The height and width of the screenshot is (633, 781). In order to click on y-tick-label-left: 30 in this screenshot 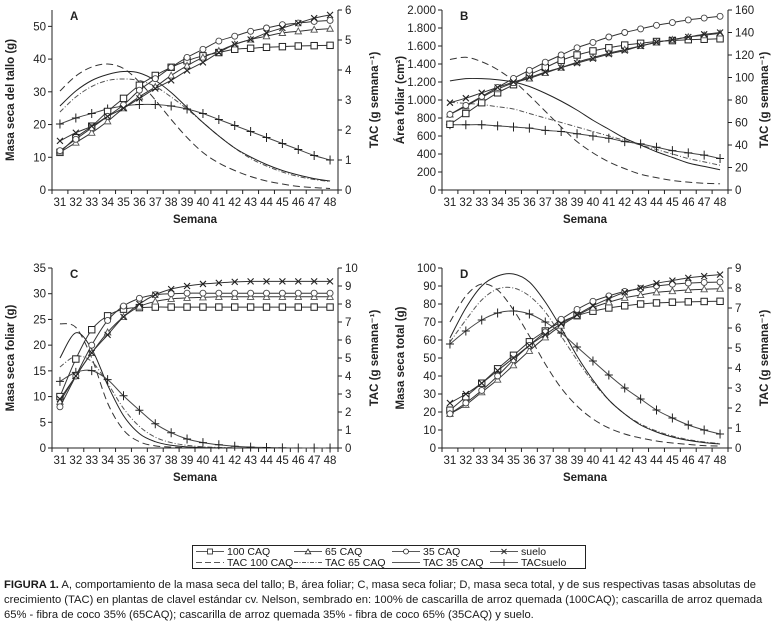, I will do `click(429, 395)`.